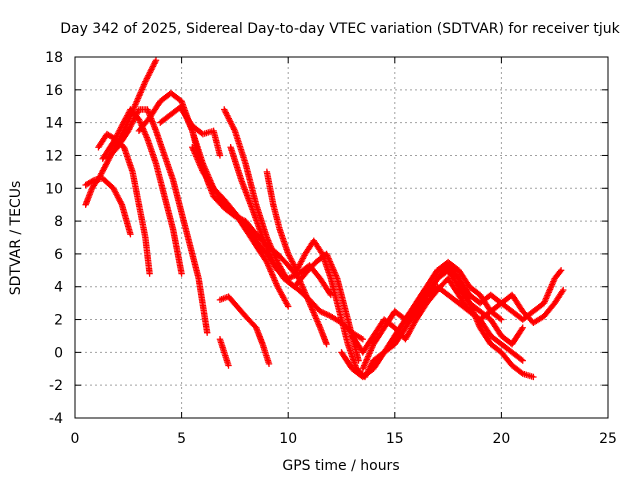  Describe the element at coordinates (54, 156) in the screenshot. I see `y-tick-label: 12` at that location.